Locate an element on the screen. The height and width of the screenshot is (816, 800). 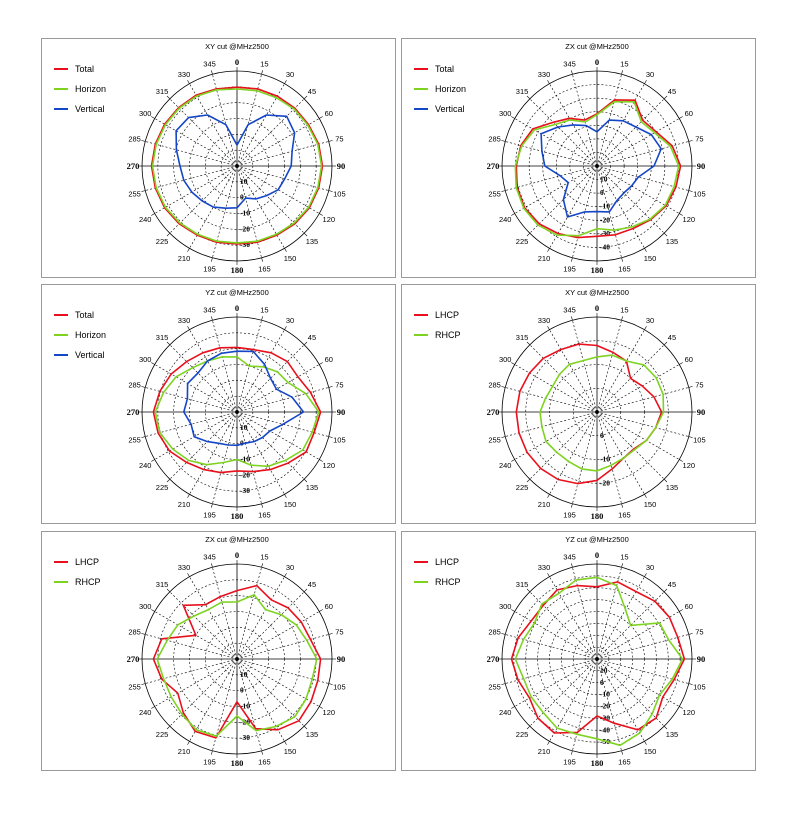
series-line-rhcp is located at coordinates (599, 661).